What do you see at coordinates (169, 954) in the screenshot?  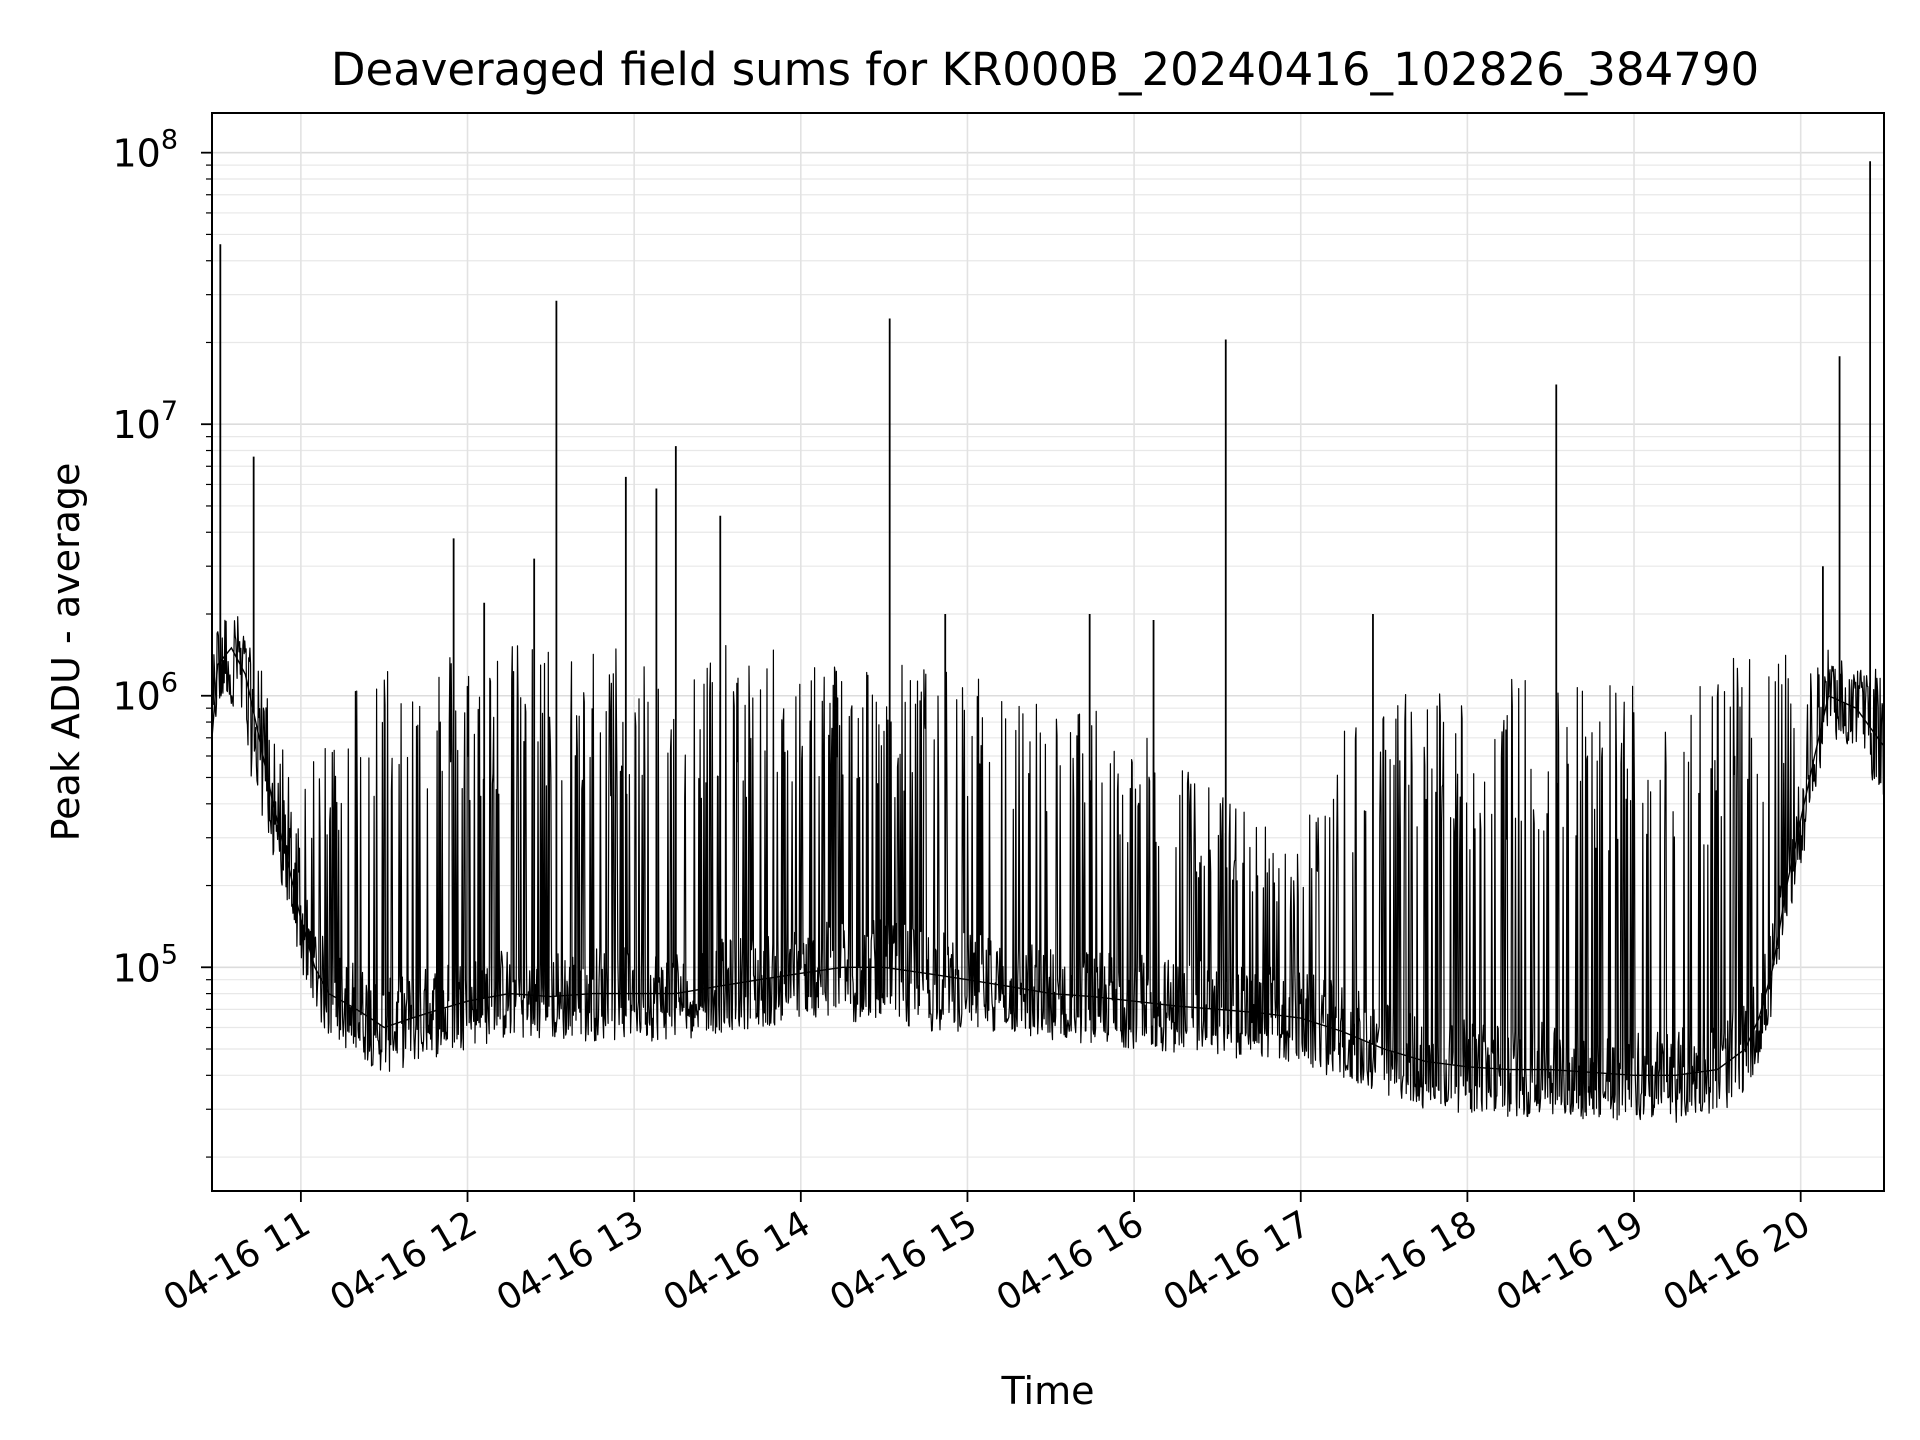 I see `y-tick-exponent: 5` at bounding box center [169, 954].